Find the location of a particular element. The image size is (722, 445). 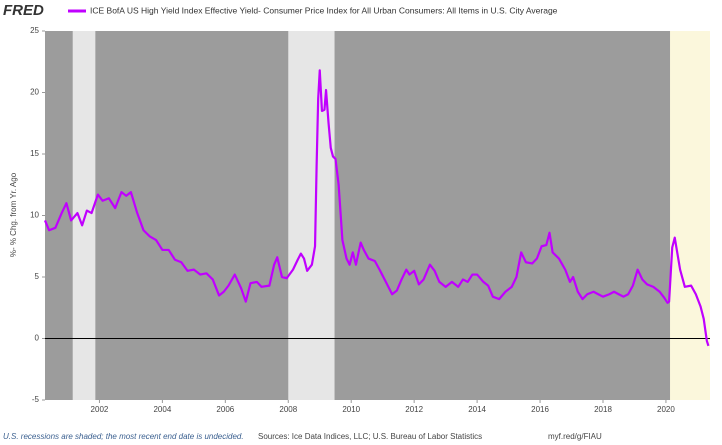

x-tick-label: 2014 is located at coordinates (477, 409).